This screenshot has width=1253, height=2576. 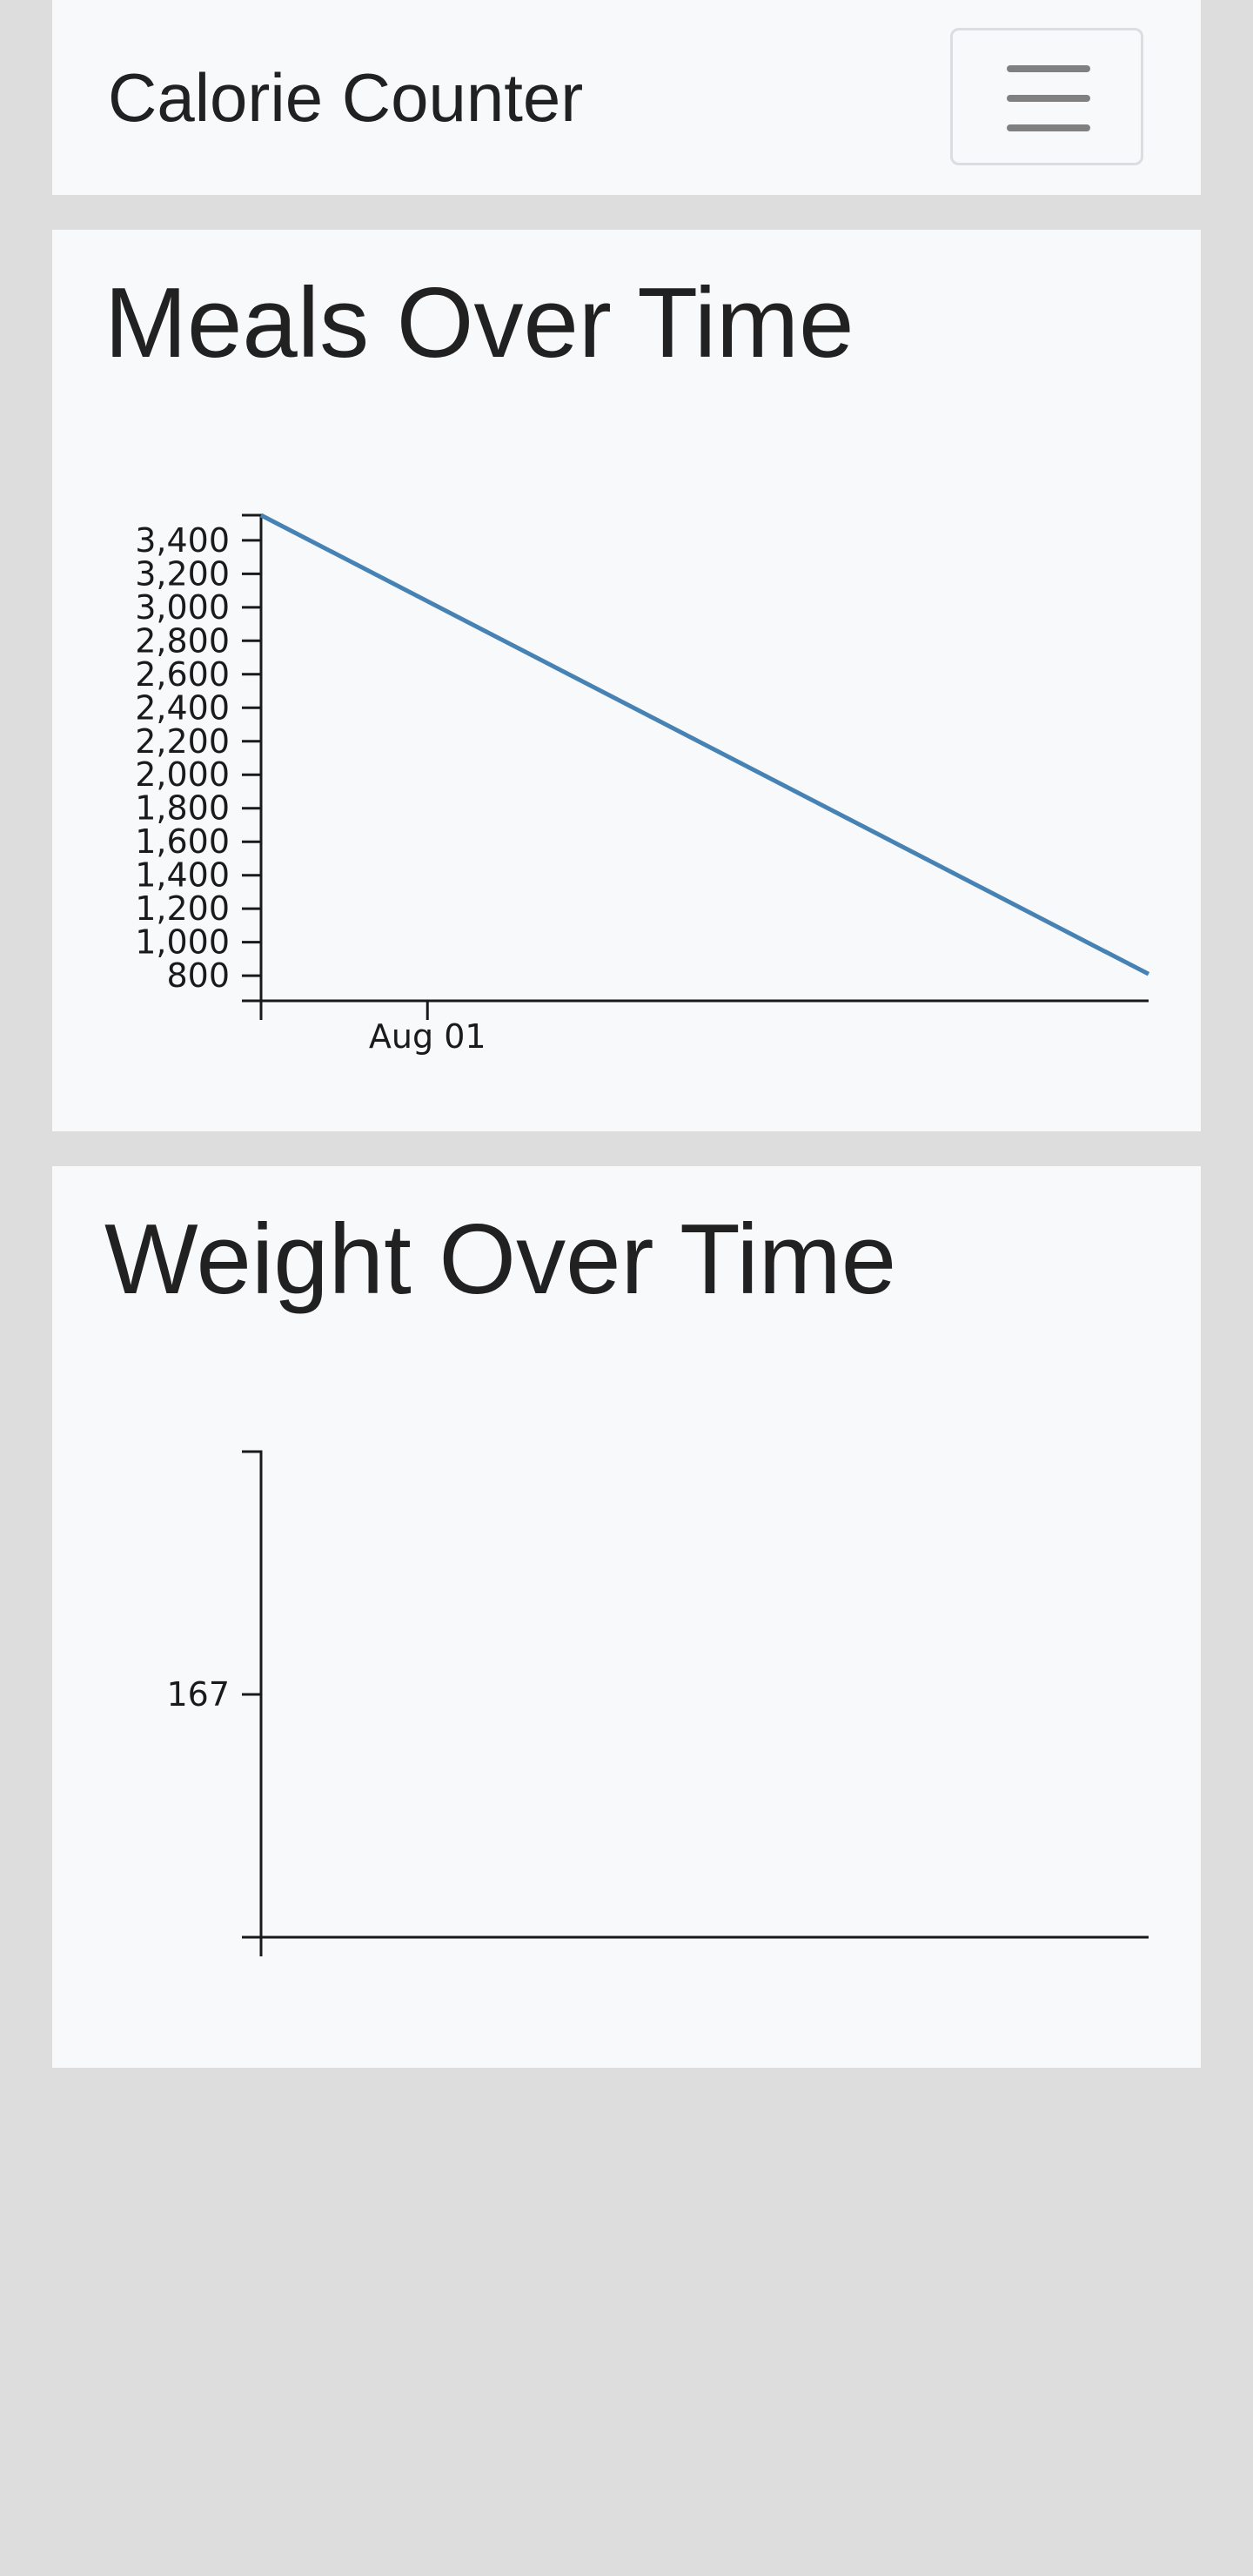 What do you see at coordinates (182, 741) in the screenshot?
I see `y-tick-label: 2,200` at bounding box center [182, 741].